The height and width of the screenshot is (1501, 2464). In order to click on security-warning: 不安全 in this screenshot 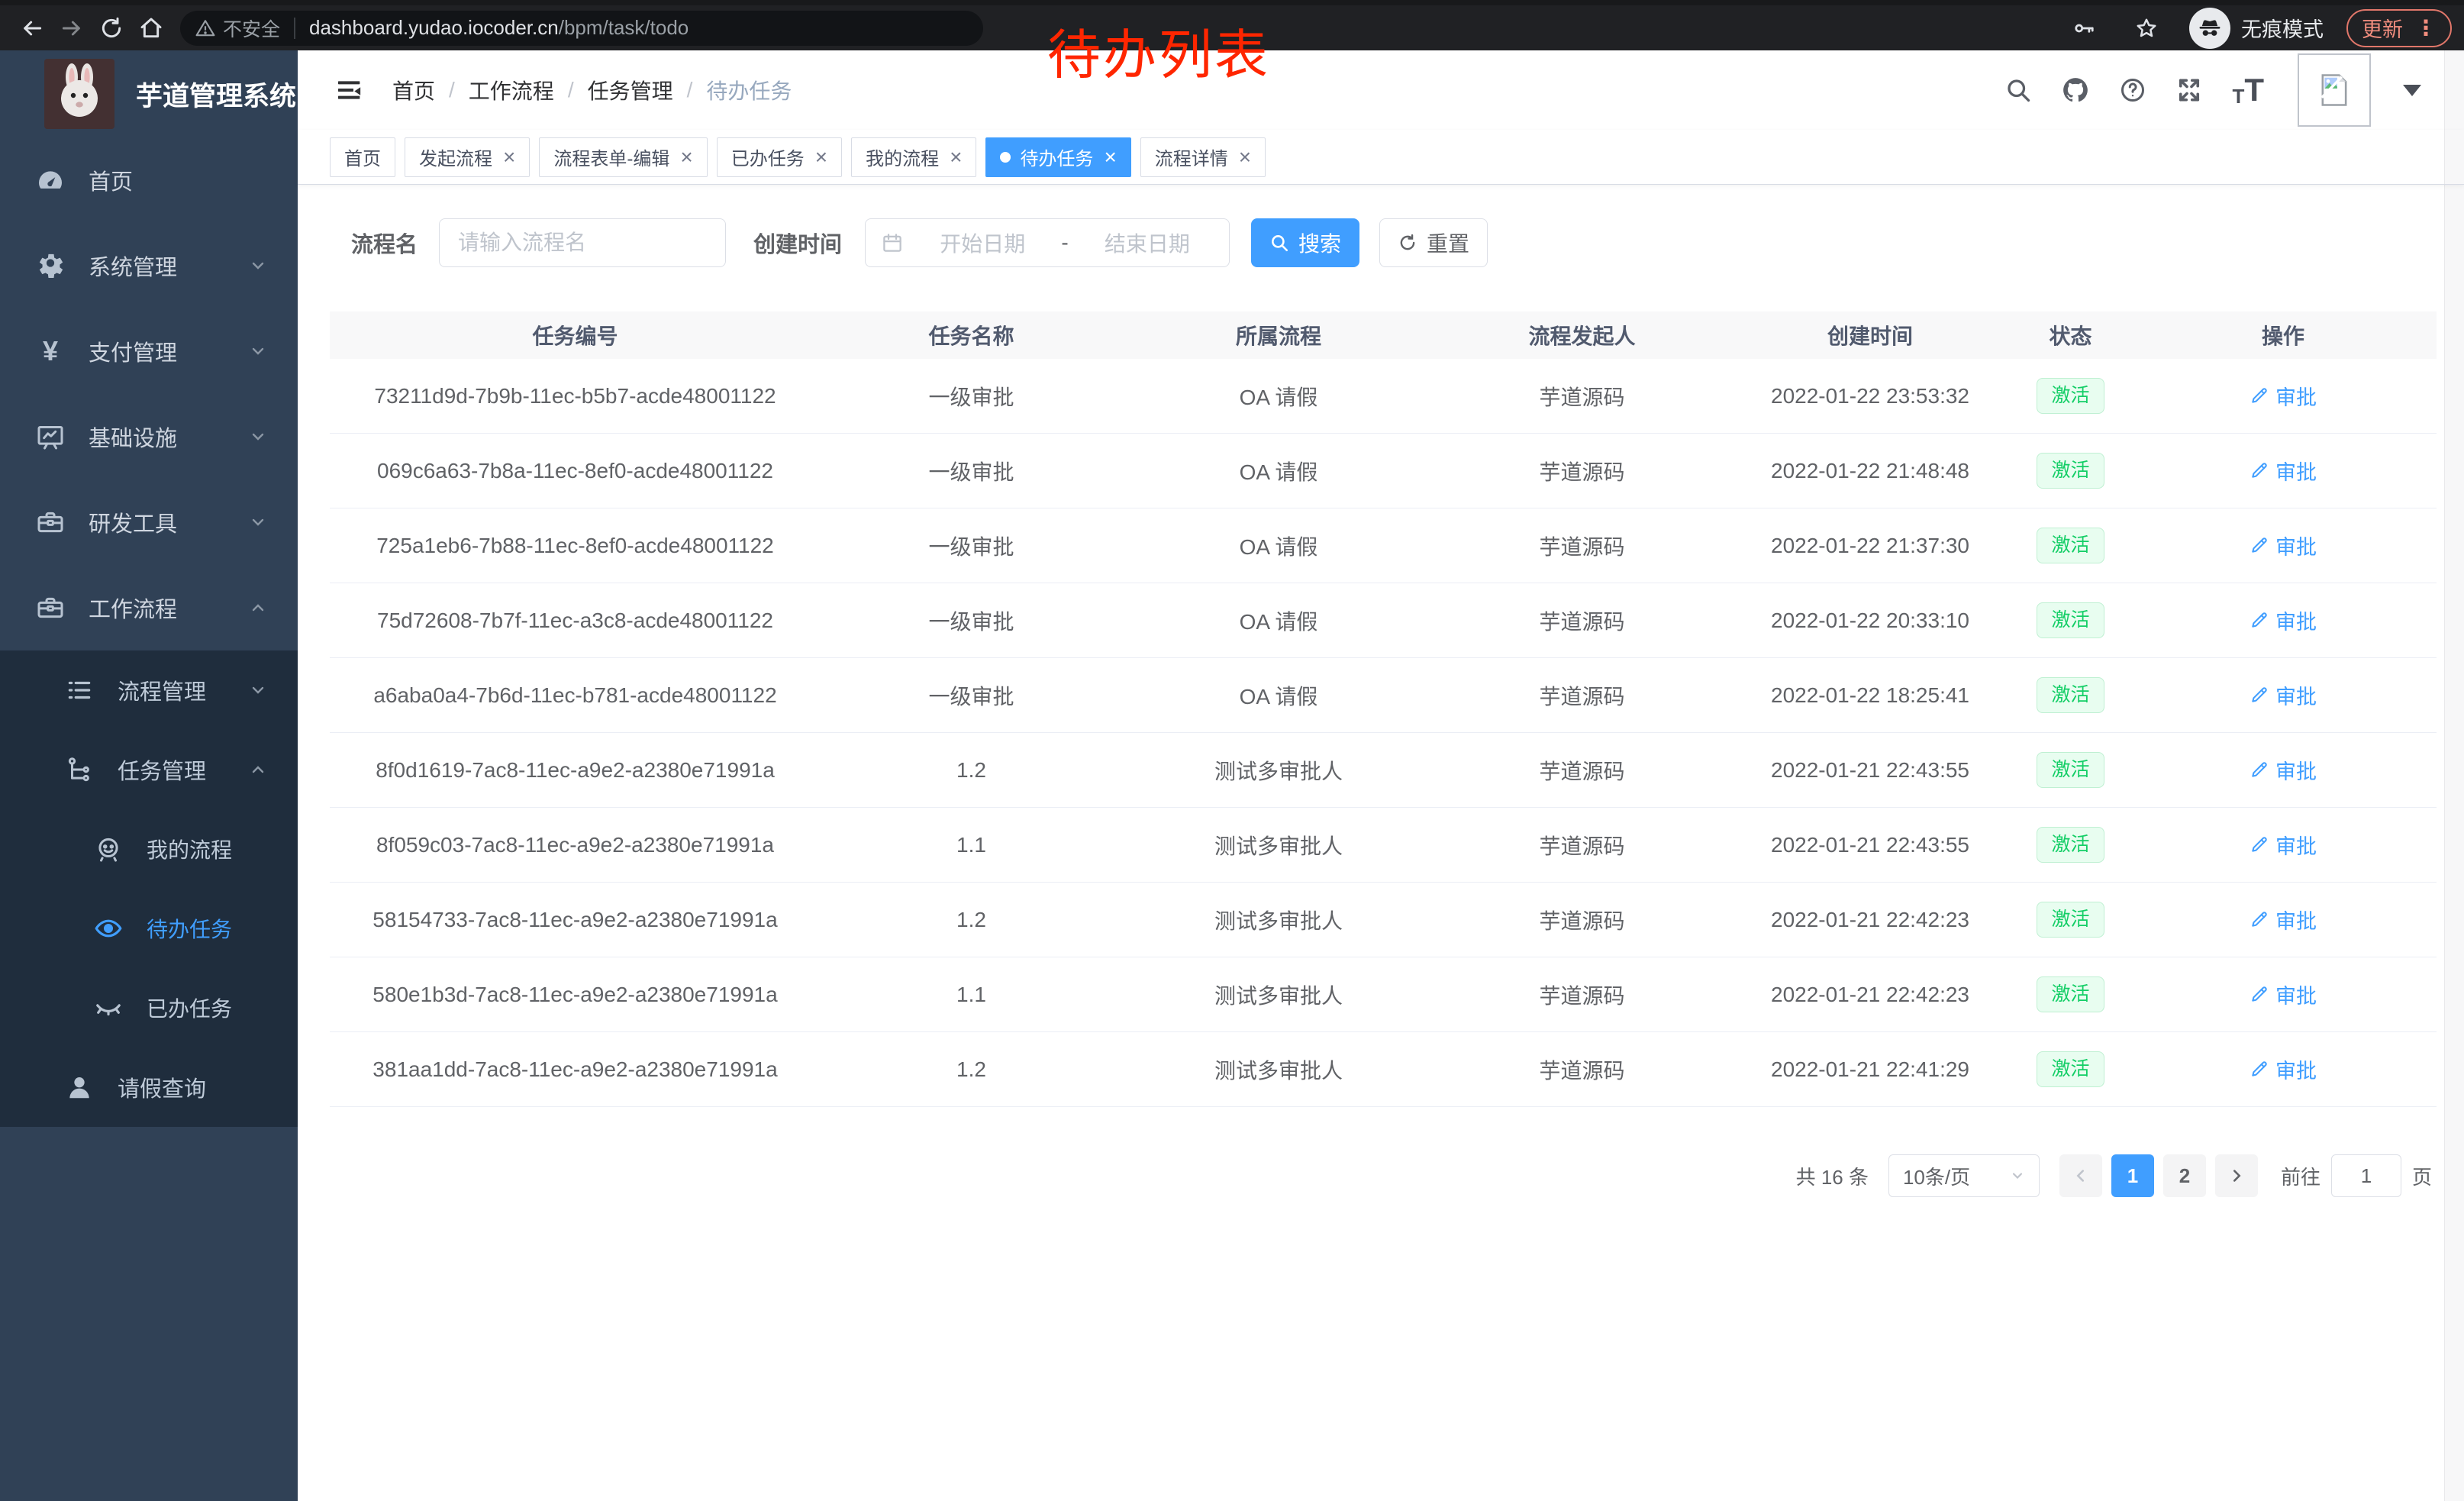, I will do `click(238, 28)`.